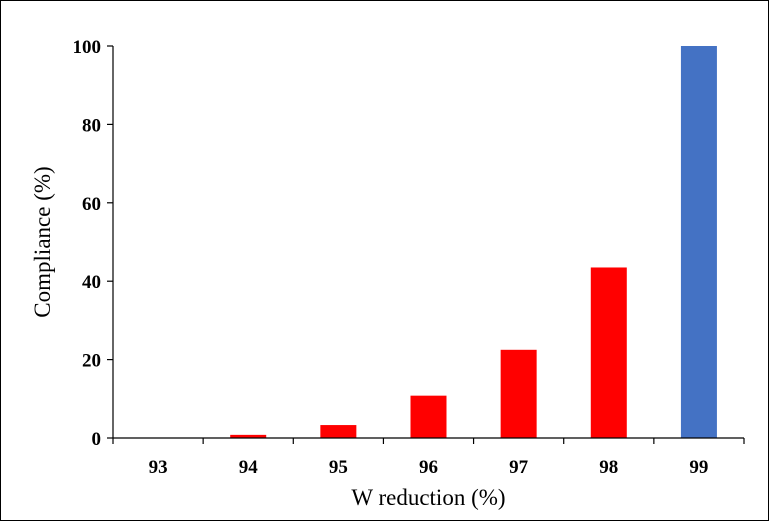 Image resolution: width=769 pixels, height=521 pixels. What do you see at coordinates (91, 282) in the screenshot?
I see `y-tick-label: 40` at bounding box center [91, 282].